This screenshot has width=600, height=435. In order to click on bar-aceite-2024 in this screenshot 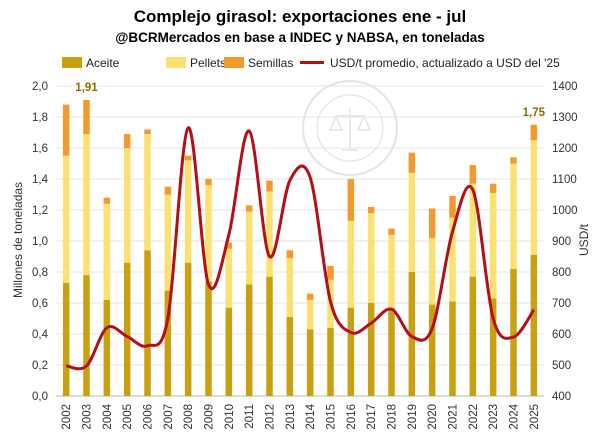, I will do `click(513, 332)`.